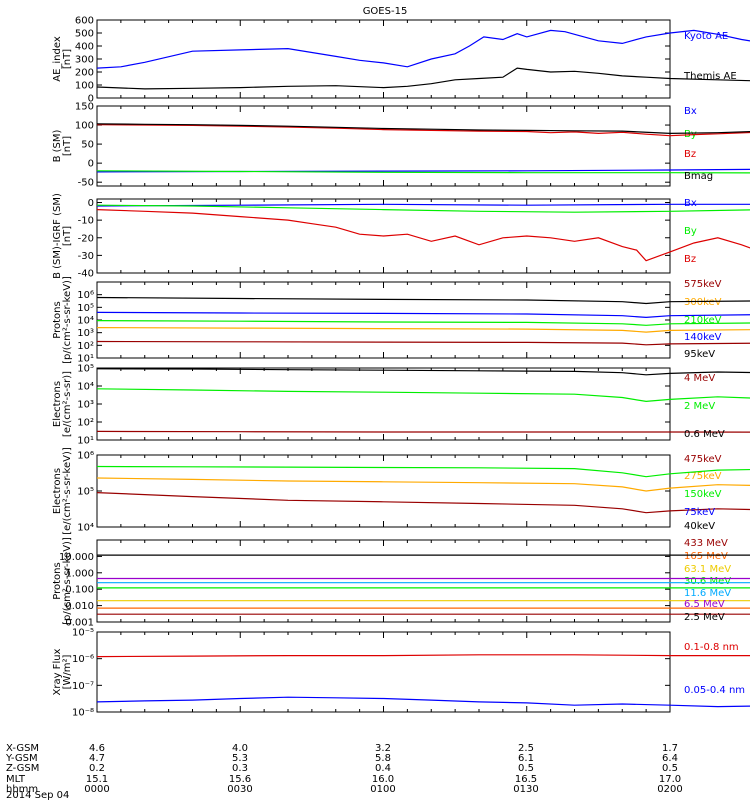  What do you see at coordinates (84, 107) in the screenshot?
I see `panel-2-ytick-label: 150` at bounding box center [84, 107].